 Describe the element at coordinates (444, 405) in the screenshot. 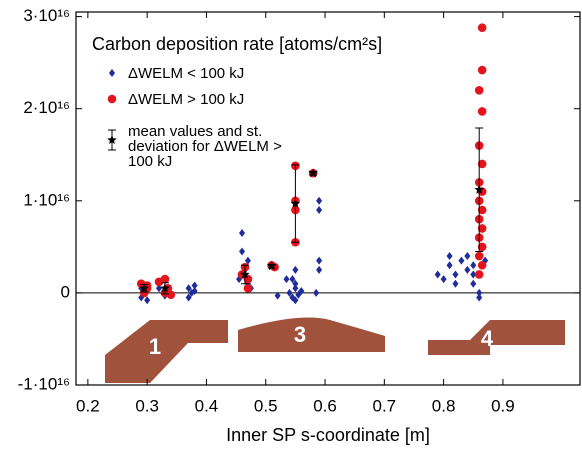

I see `x-tick-label: 0.8` at that location.